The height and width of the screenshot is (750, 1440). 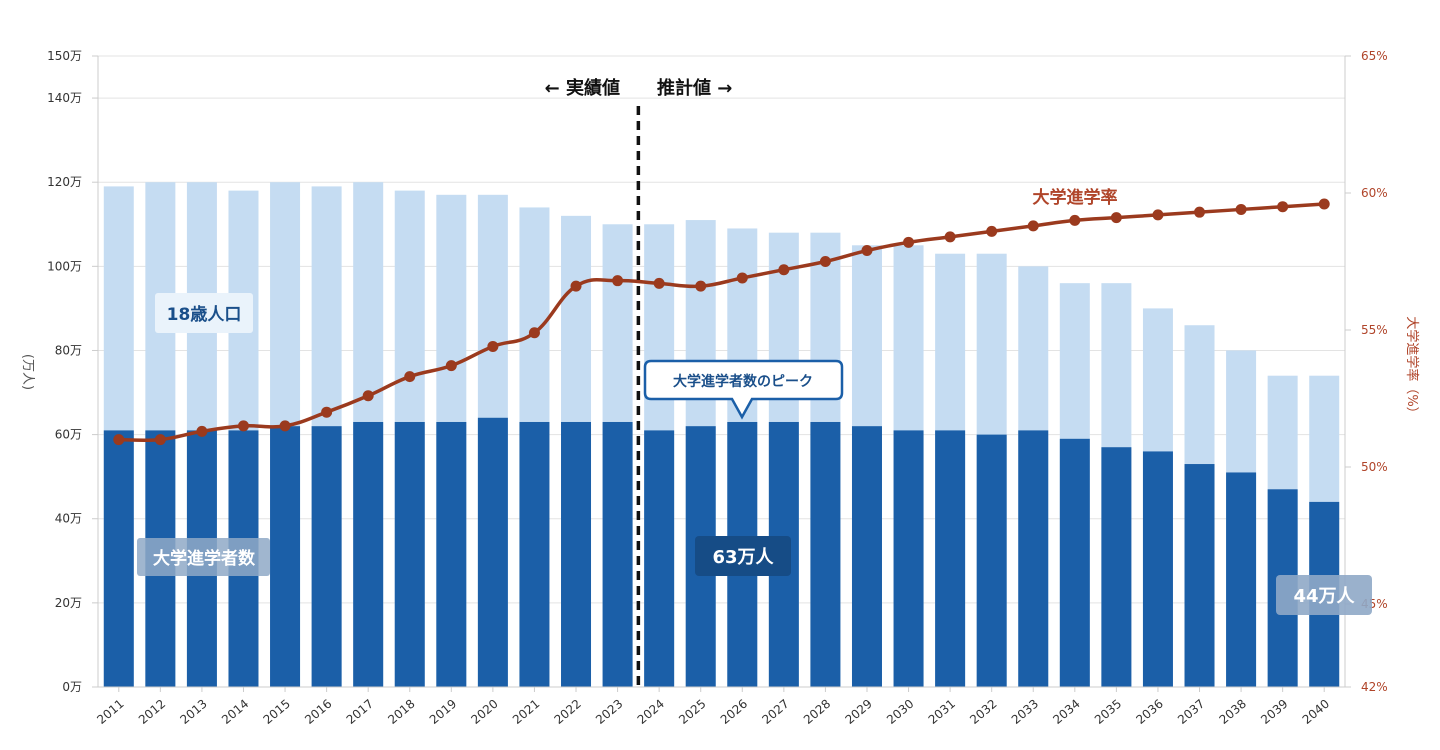 I want to click on x-tick-label: 2027, so click(x=775, y=712).